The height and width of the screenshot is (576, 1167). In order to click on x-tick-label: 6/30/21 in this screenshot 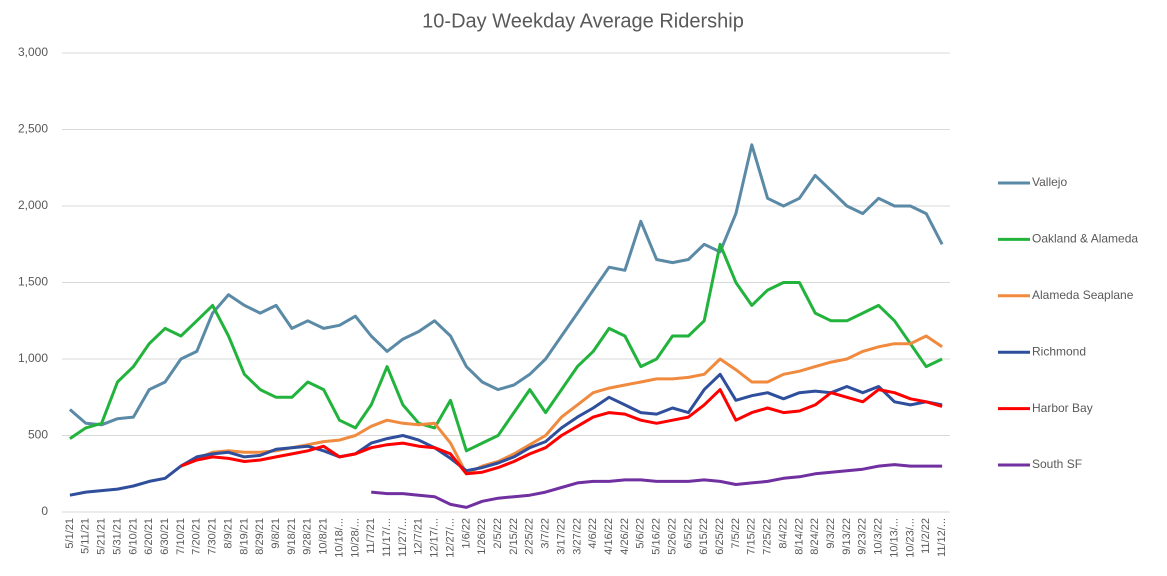, I will do `click(165, 536)`.